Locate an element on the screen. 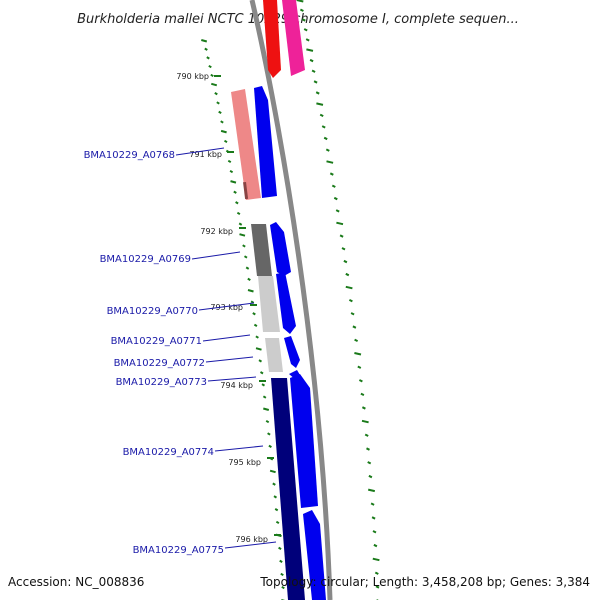  kbp-label: 795 kbp is located at coordinates (244, 462).